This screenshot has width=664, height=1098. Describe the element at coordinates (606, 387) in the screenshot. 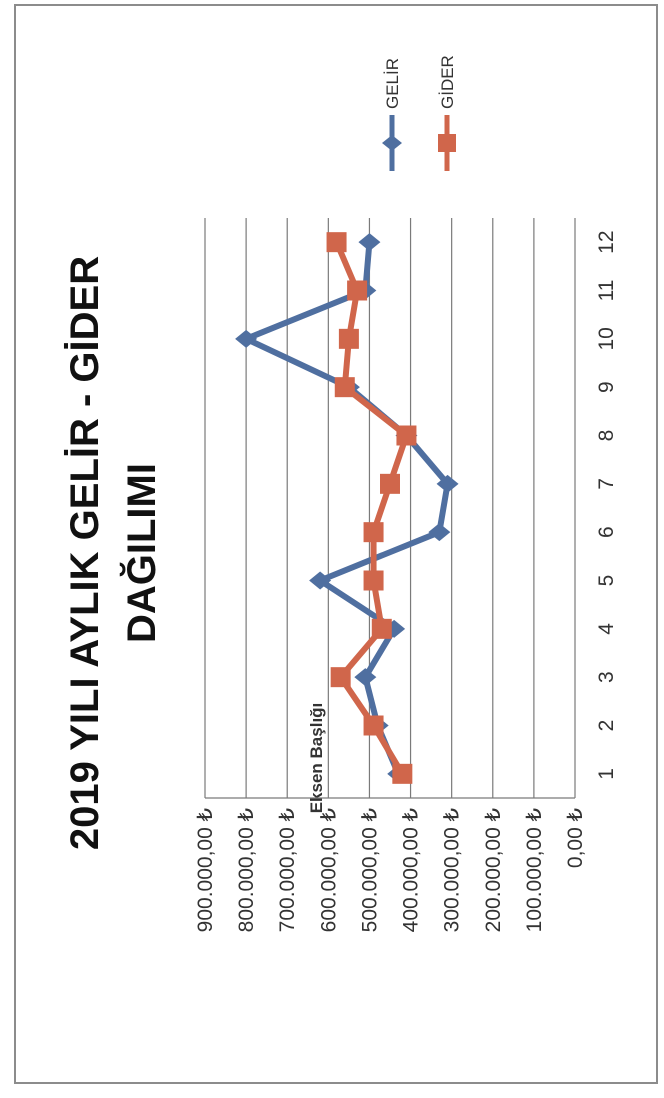

I see `x-tick-label: 9` at that location.